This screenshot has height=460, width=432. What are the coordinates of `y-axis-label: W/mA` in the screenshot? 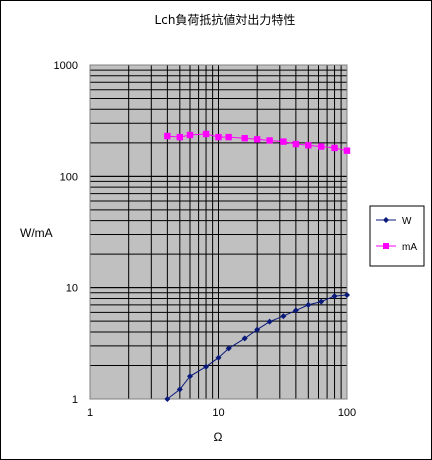 It's located at (36, 233).